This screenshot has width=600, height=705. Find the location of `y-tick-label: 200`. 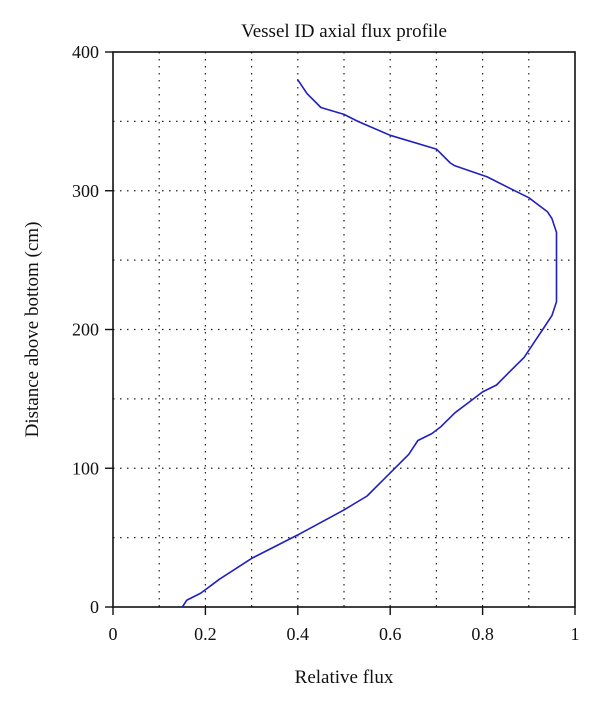

y-tick-label: 200 is located at coordinates (85, 330).